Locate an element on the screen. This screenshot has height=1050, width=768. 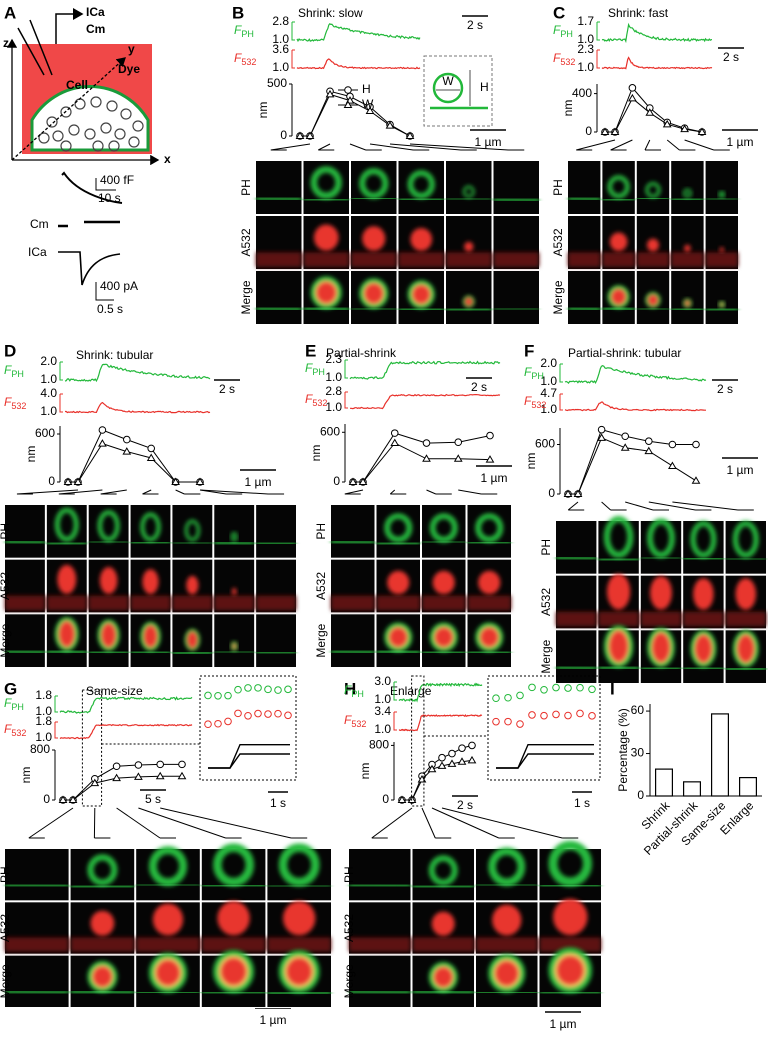
cell is located at coordinates (90, 118).